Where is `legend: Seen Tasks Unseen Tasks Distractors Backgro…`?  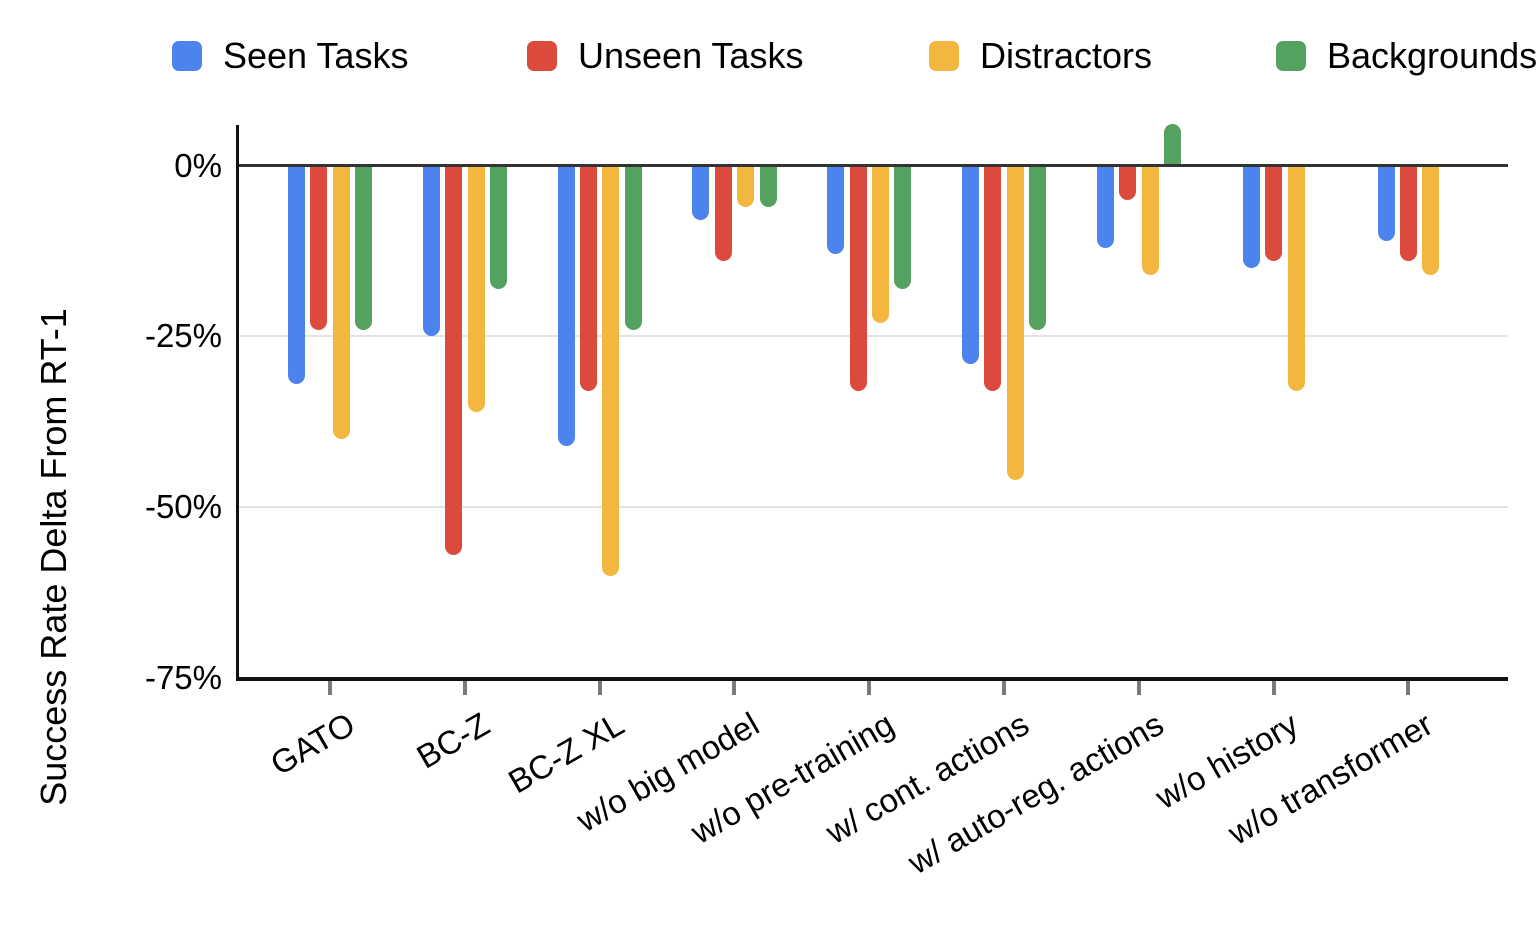
legend: Seen Tasks Unseen Tasks Distractors Backgro… is located at coordinates (770, 45).